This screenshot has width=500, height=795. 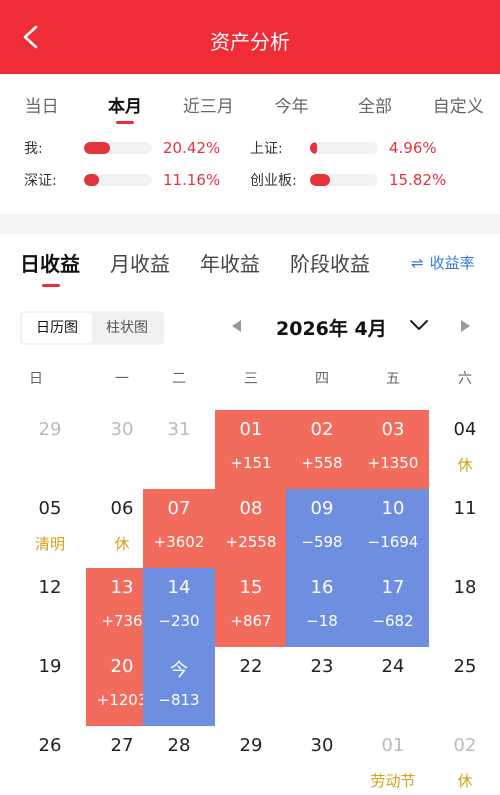 What do you see at coordinates (393, 528) in the screenshot?
I see `calendar-day-cell: 10 −1694` at bounding box center [393, 528].